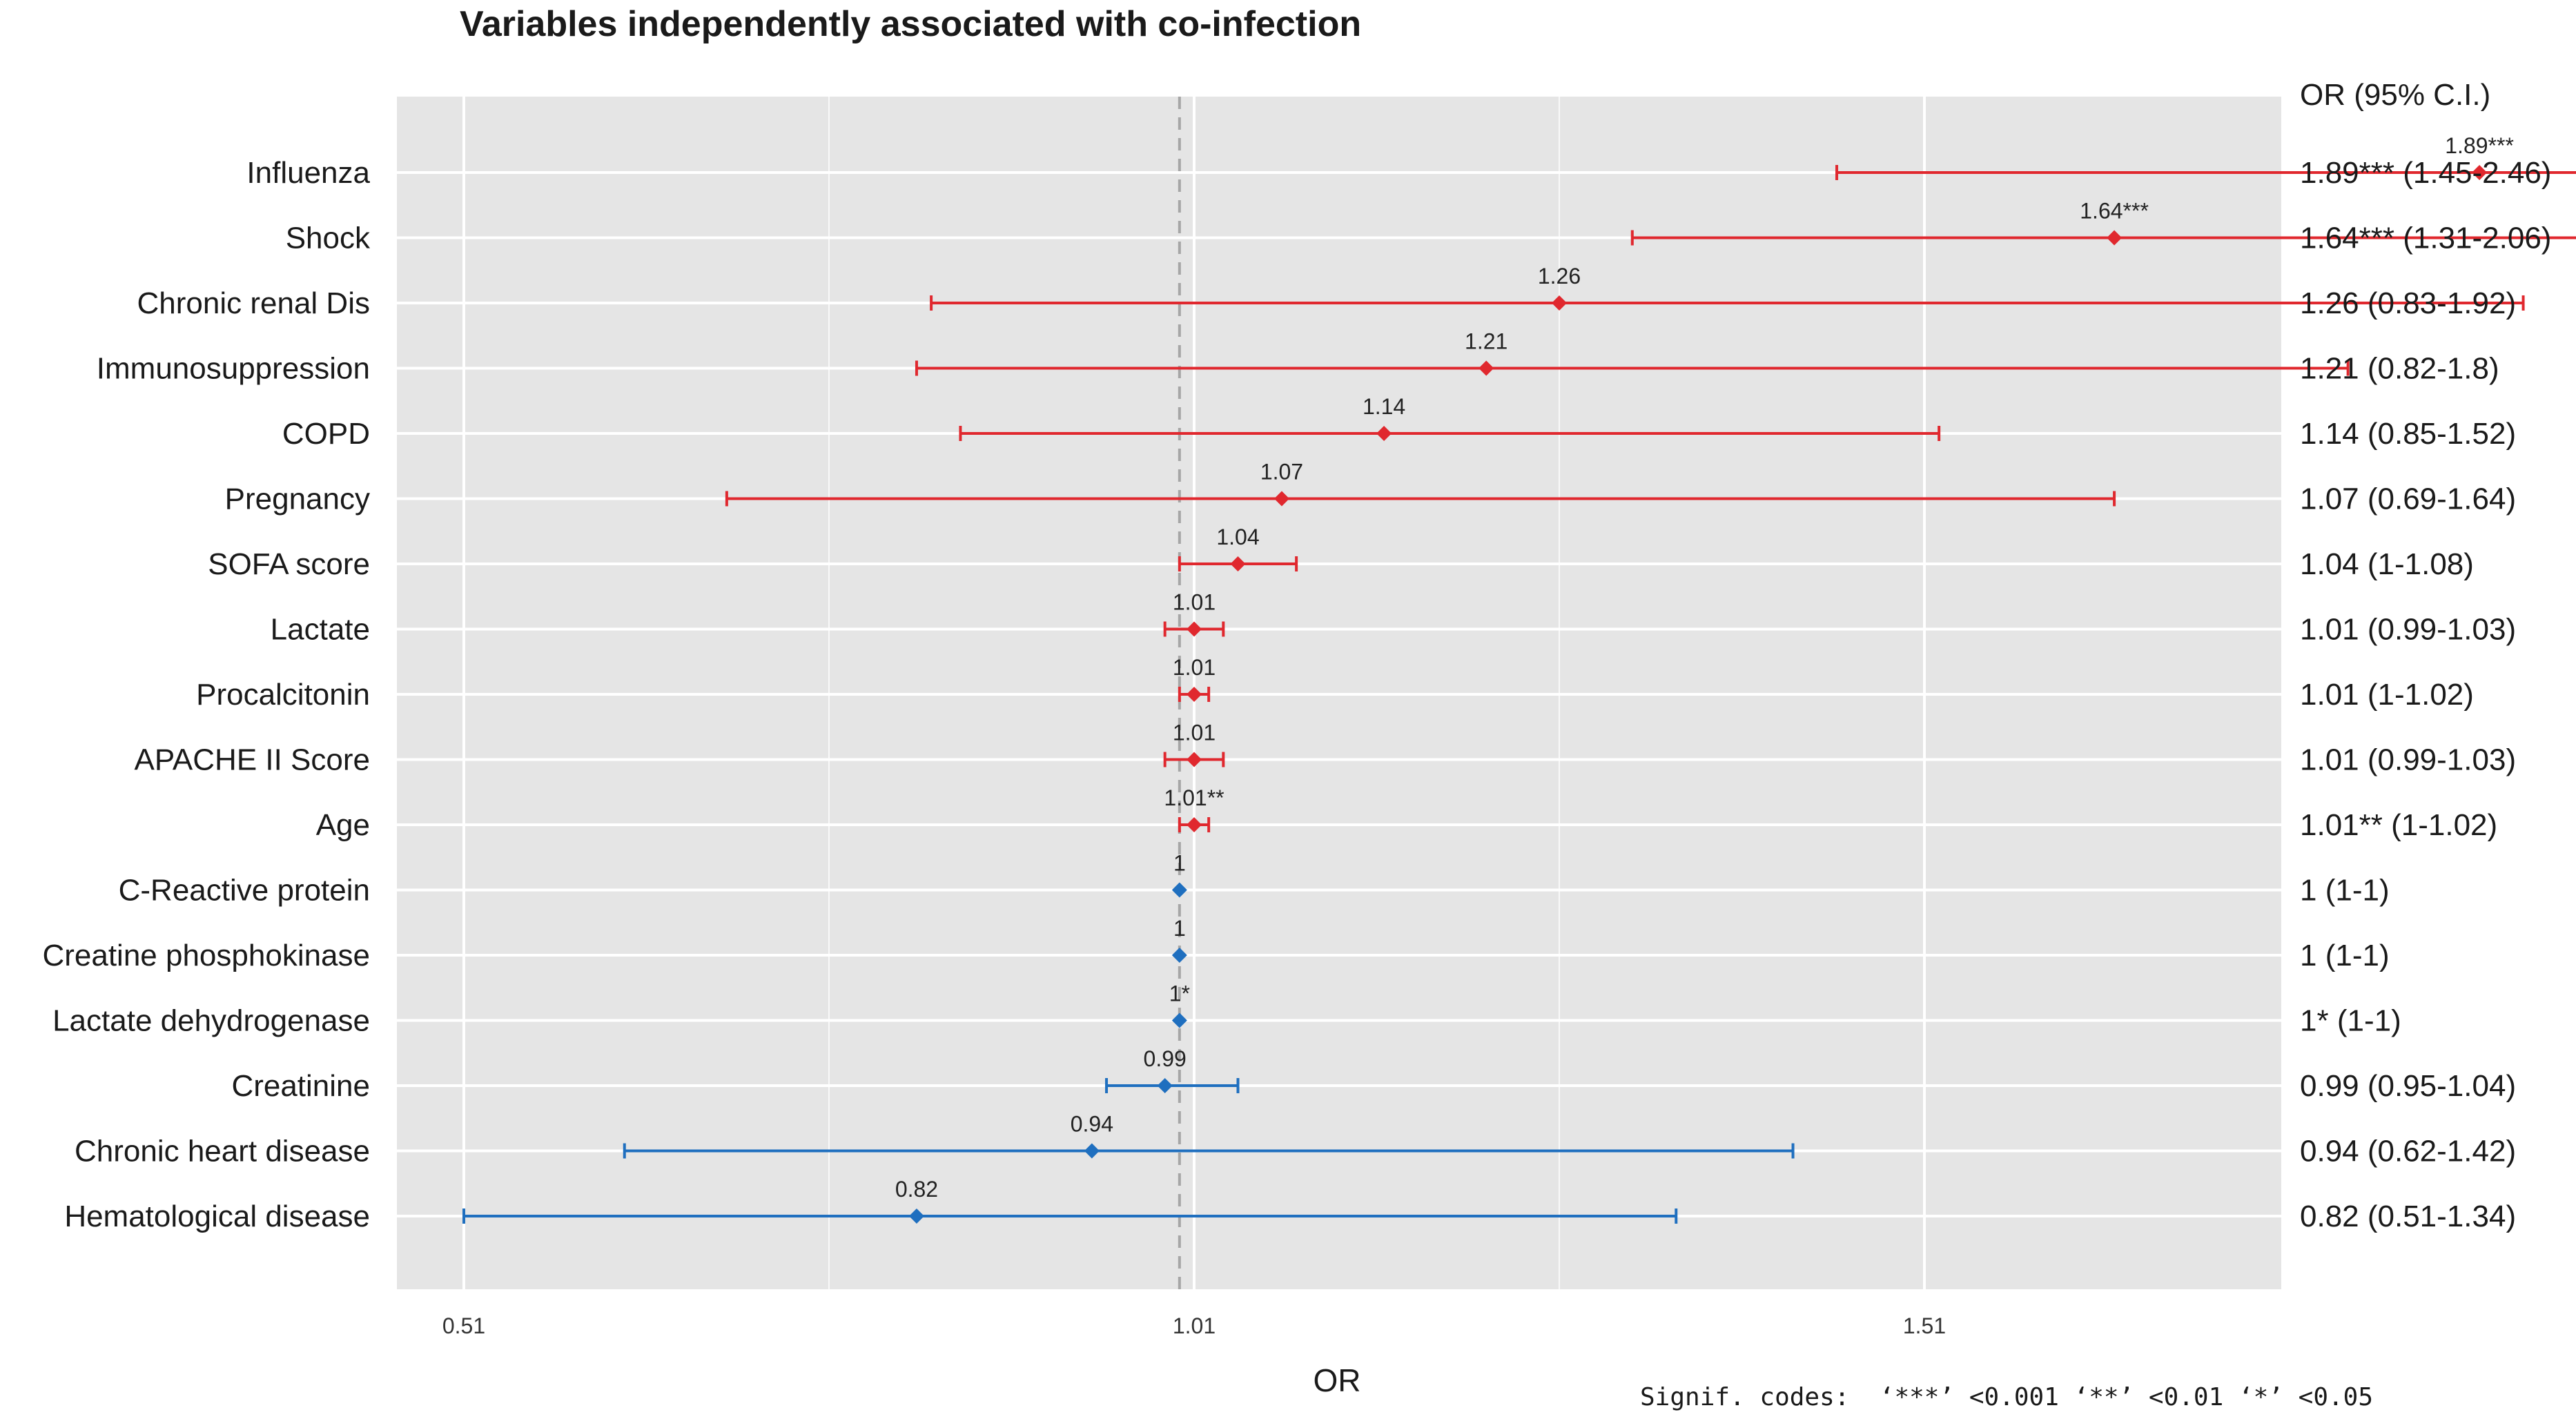 The width and height of the screenshot is (2576, 1419). What do you see at coordinates (2399, 369) in the screenshot?
I see `ci-text: 1.21 (0.82-1.8)` at bounding box center [2399, 369].